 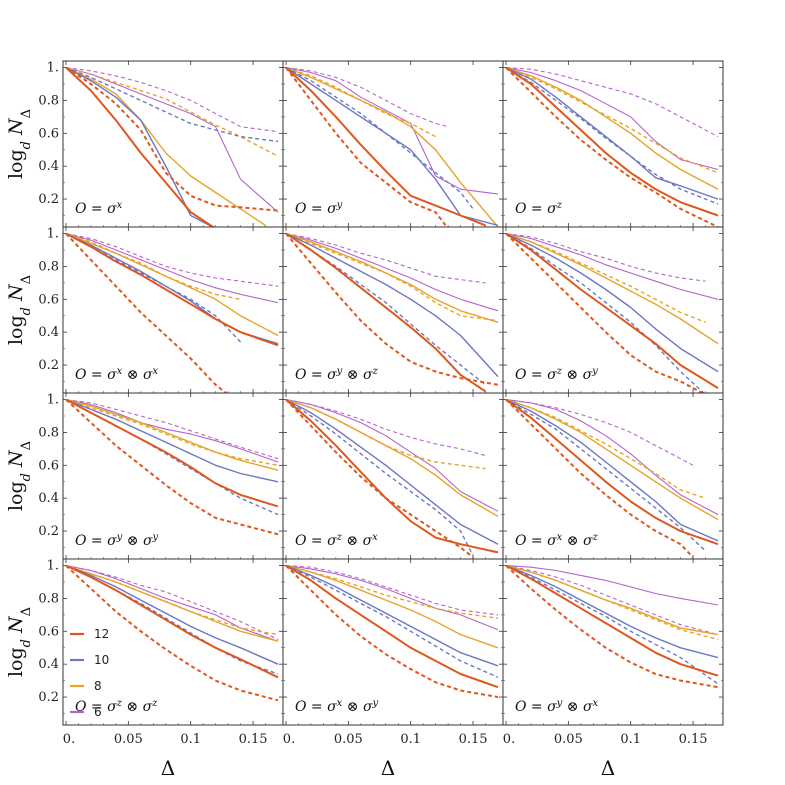 What do you see at coordinates (556, 375) in the screenshot?
I see `panel-label: O = σz ⊗ σy` at bounding box center [556, 375].